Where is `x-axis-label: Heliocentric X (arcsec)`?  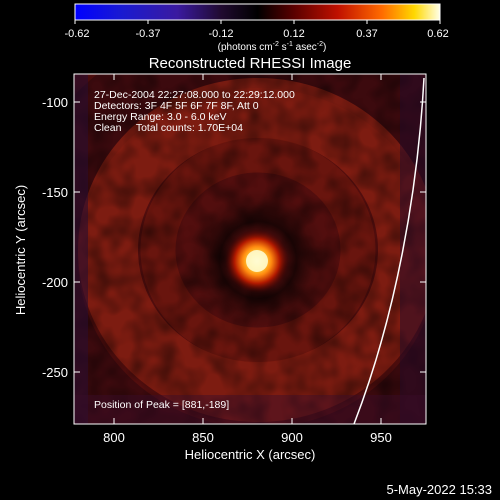
x-axis-label: Heliocentric X (arcsec) is located at coordinates (250, 454).